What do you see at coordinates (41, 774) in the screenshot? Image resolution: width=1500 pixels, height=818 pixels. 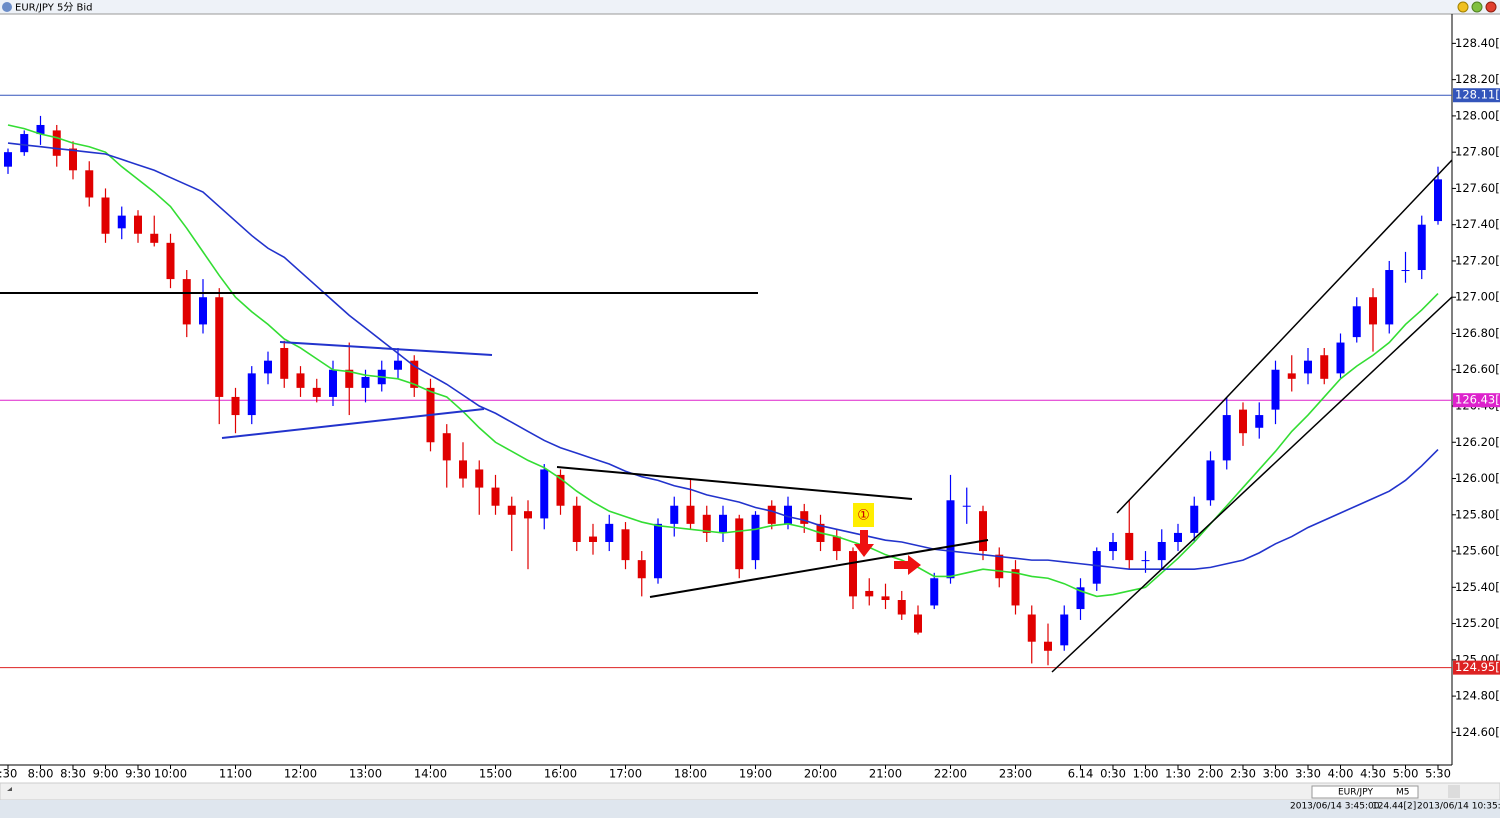 I see `x-tick-label: 8:00` at bounding box center [41, 774].